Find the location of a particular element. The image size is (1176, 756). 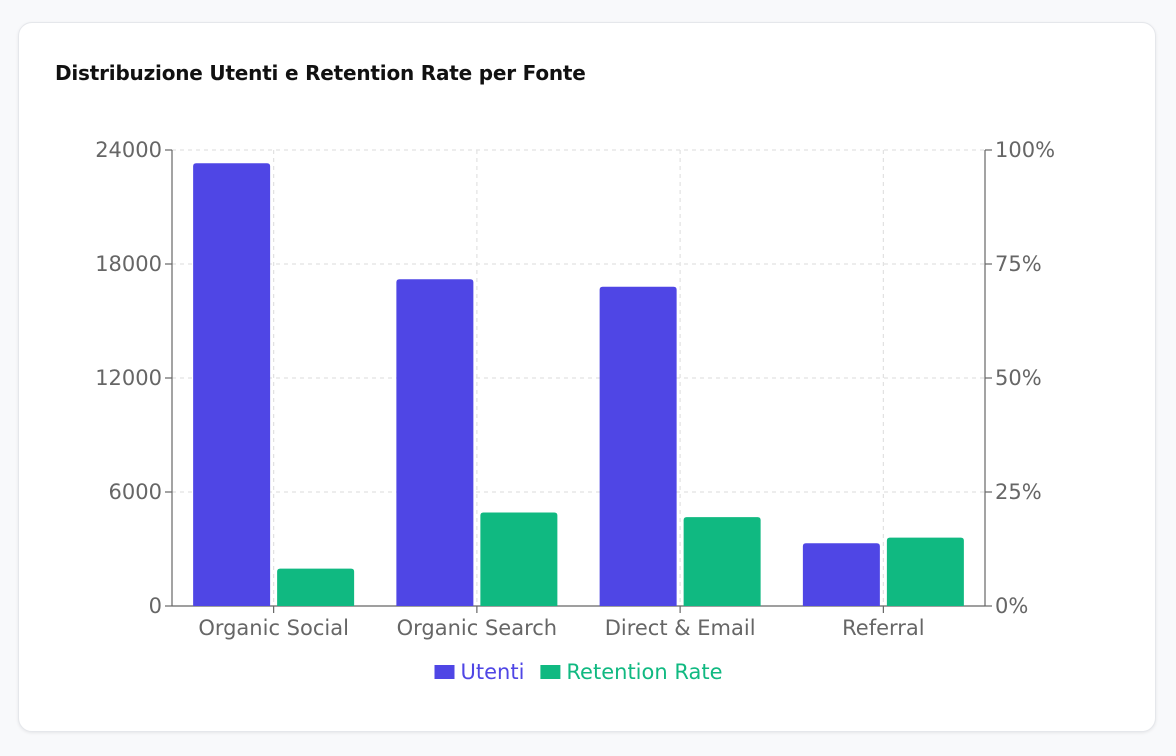

y-right-tick-label: 50% is located at coordinates (1018, 378).